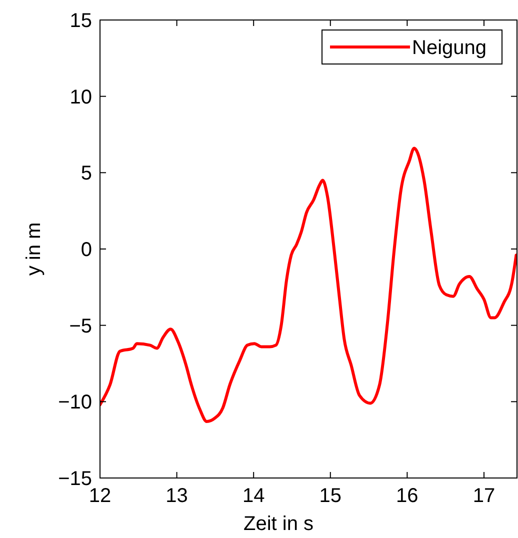 This screenshot has height=538, width=518. What do you see at coordinates (86, 173) in the screenshot?
I see `y-tick-label: 5` at bounding box center [86, 173].